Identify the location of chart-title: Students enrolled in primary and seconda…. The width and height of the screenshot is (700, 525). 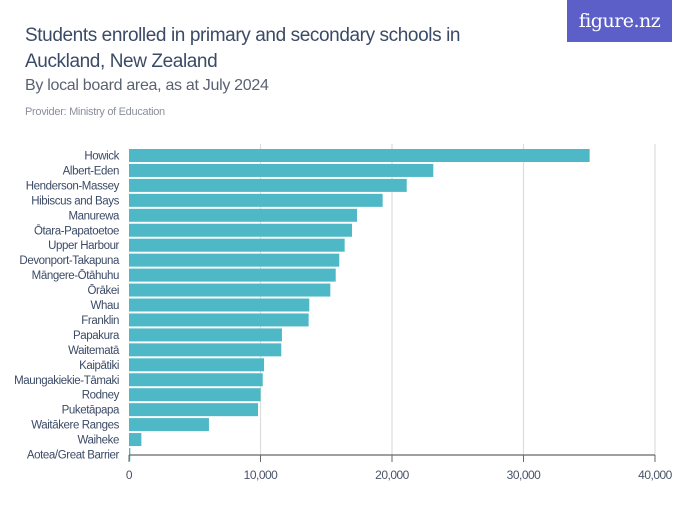
(243, 48).